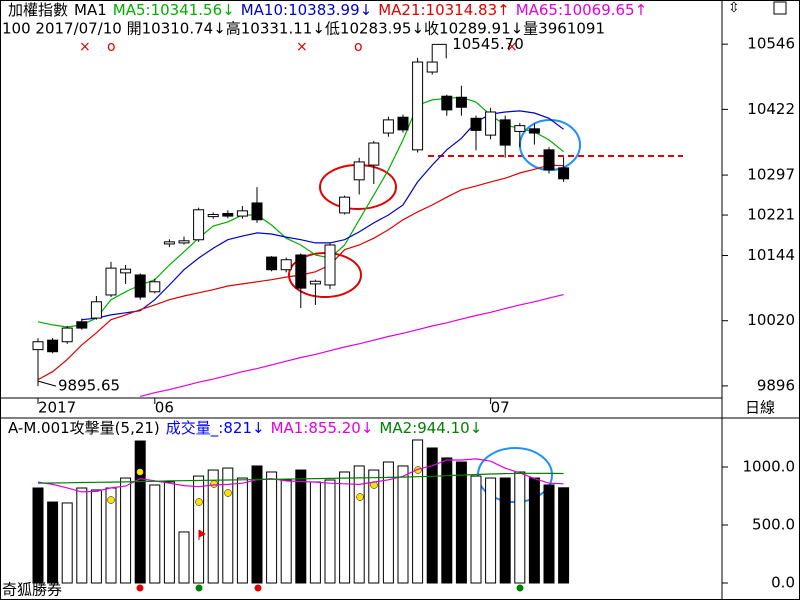 The image size is (800, 600). I want to click on panel-title: A-M.001攻擊量(5,21), so click(84, 428).